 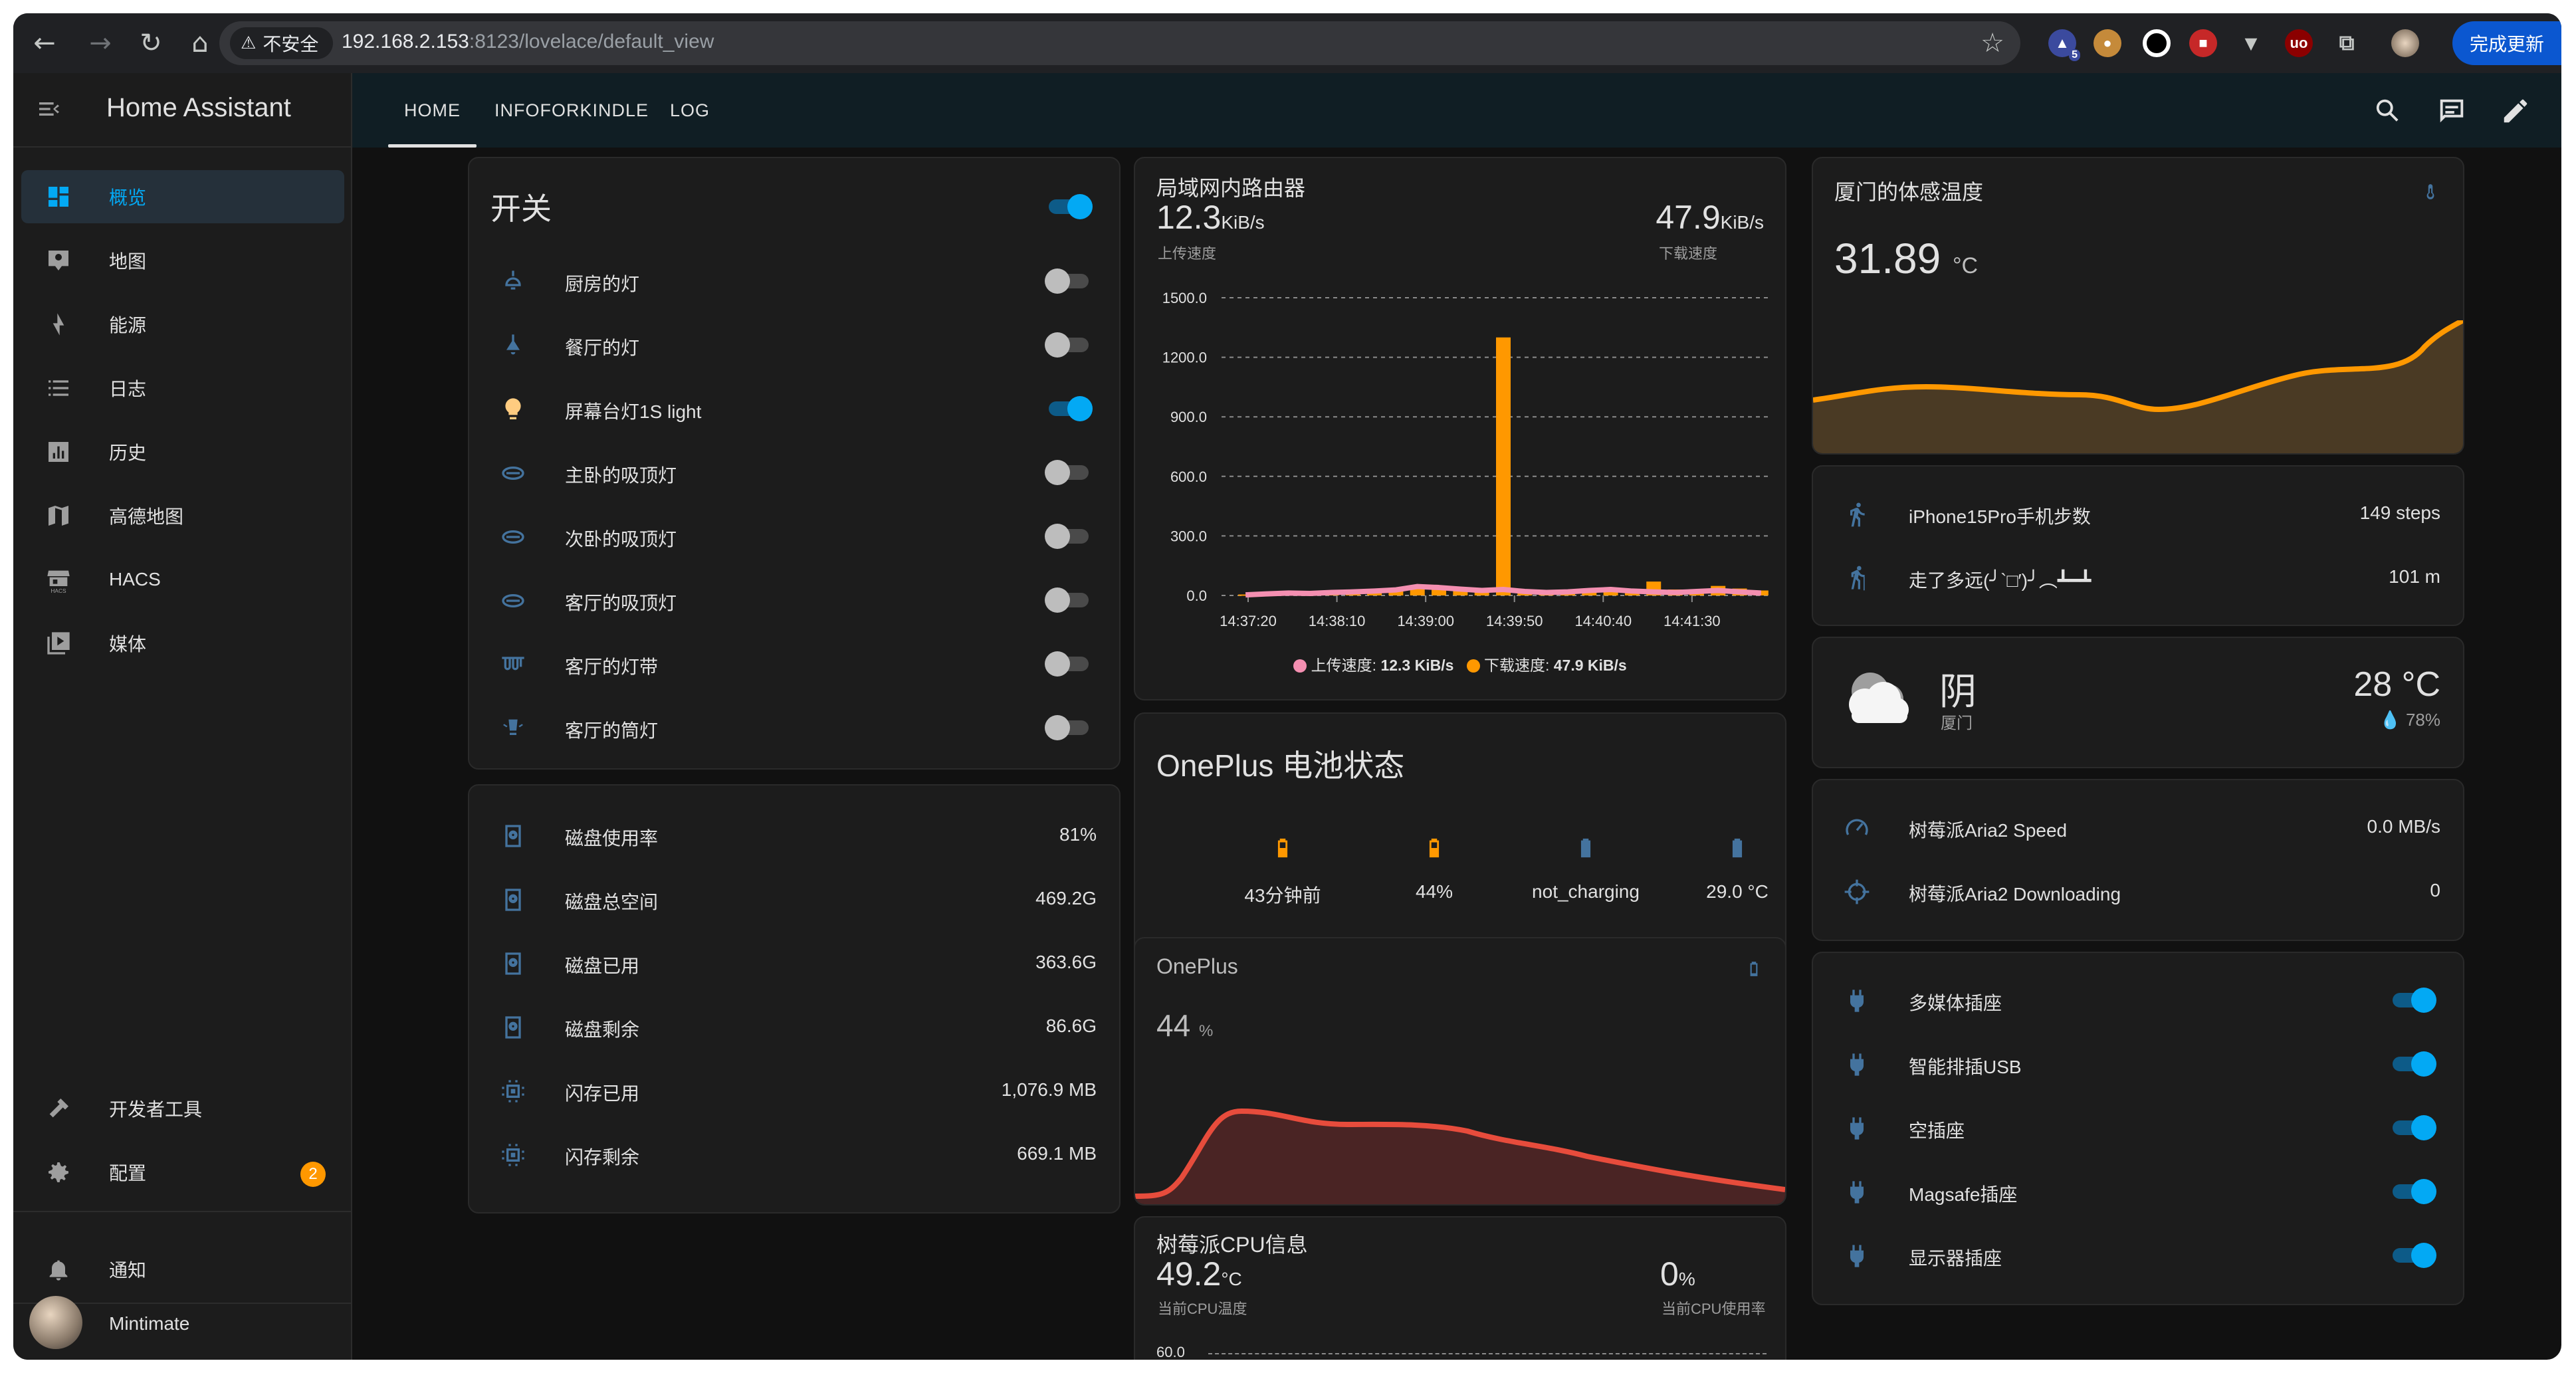 What do you see at coordinates (2515, 111) in the screenshot?
I see `edit-pencil-icon` at bounding box center [2515, 111].